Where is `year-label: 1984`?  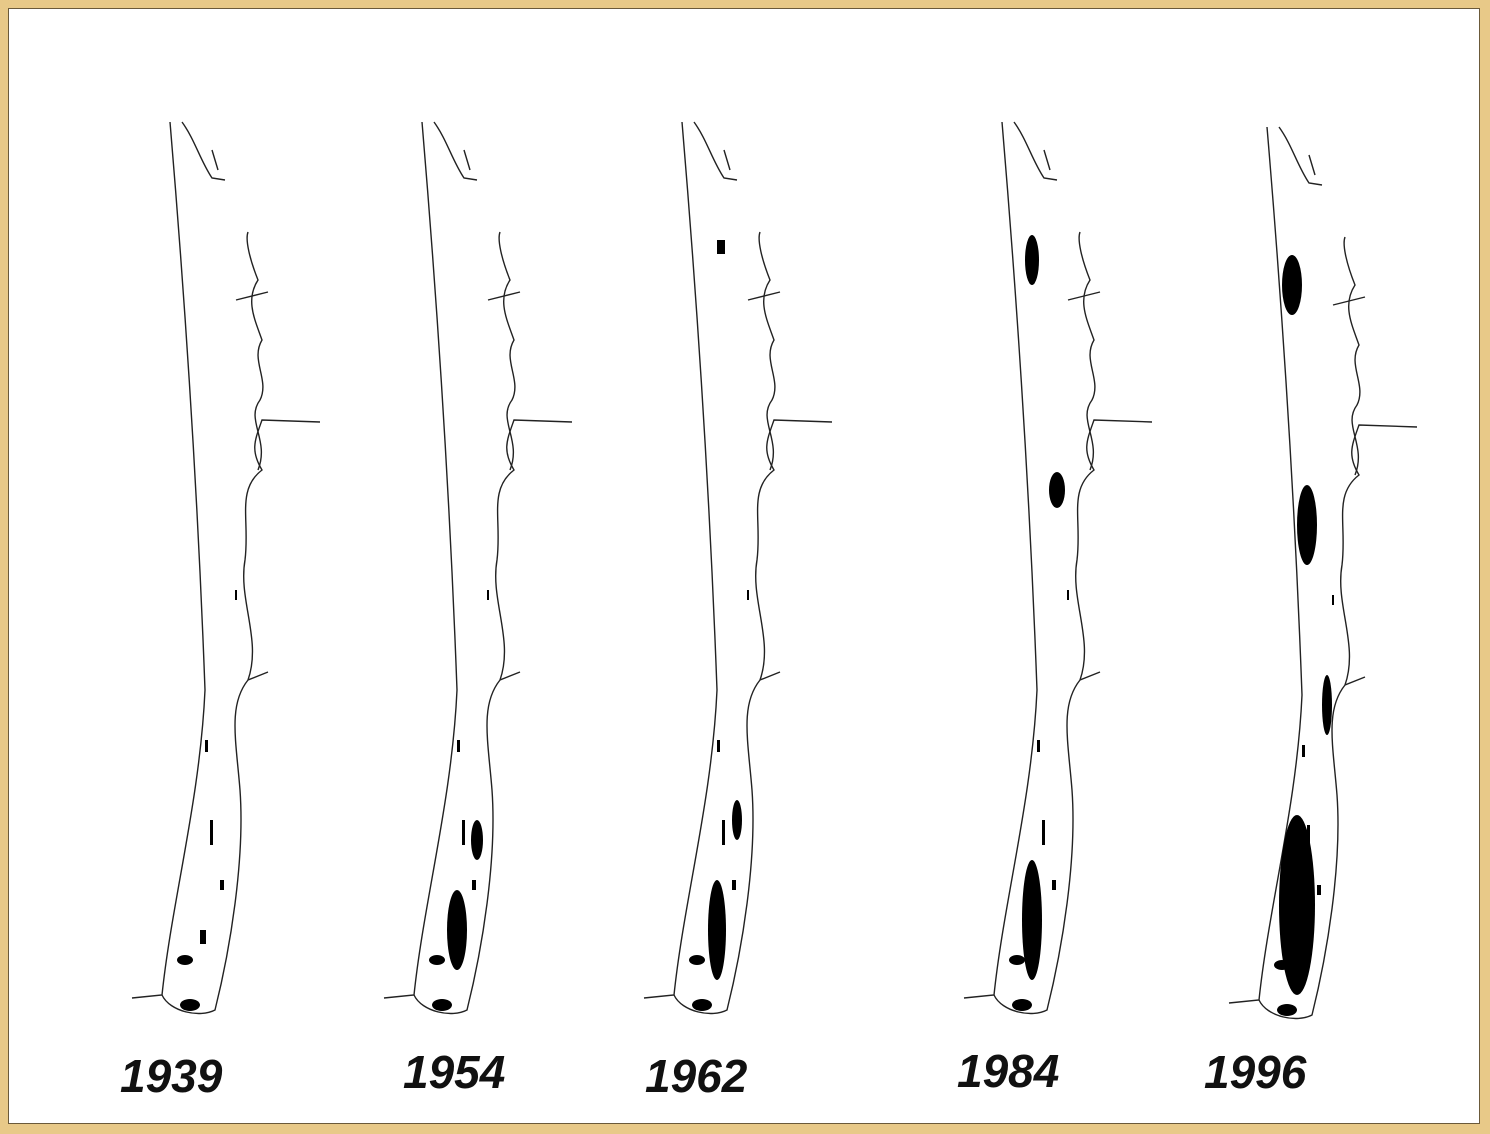
year-label: 1984 is located at coordinates (1008, 1071).